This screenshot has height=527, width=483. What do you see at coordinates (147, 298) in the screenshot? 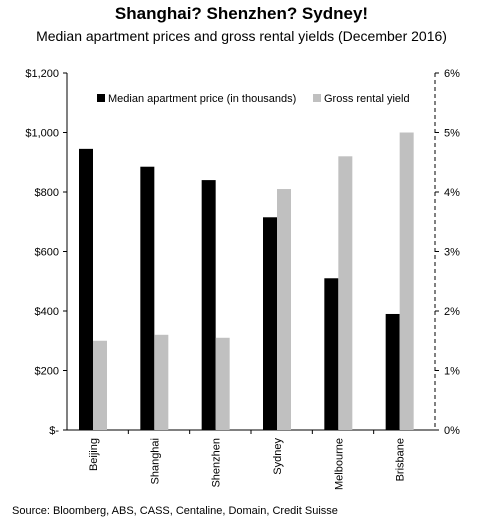
I see `bar-price-shanghai` at bounding box center [147, 298].